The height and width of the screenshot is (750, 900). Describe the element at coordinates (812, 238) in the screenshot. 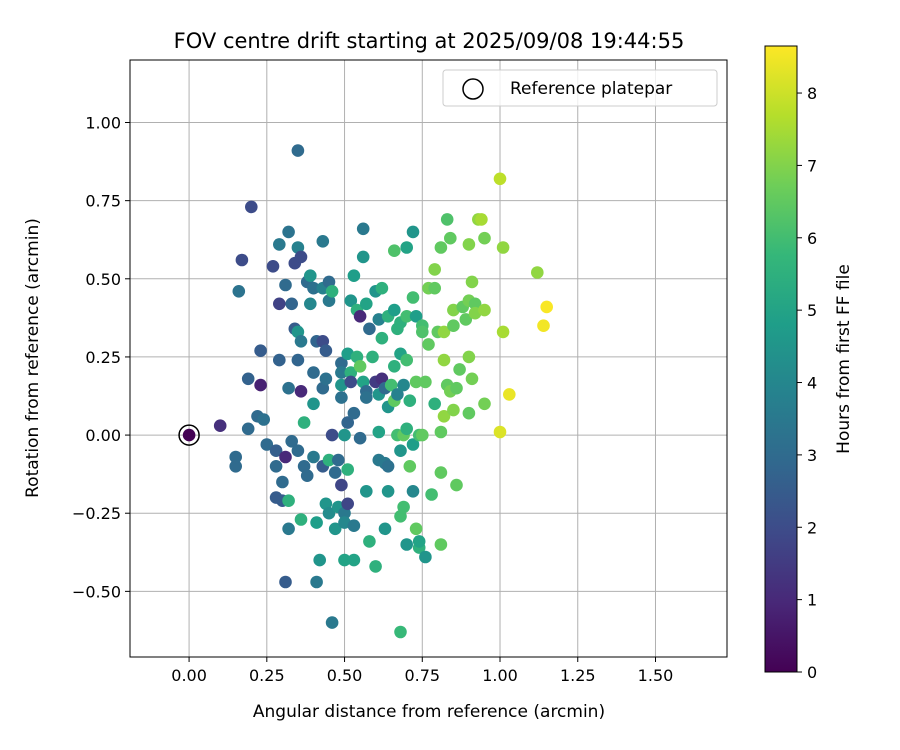

I see `colorbar-tick-label: 6` at that location.